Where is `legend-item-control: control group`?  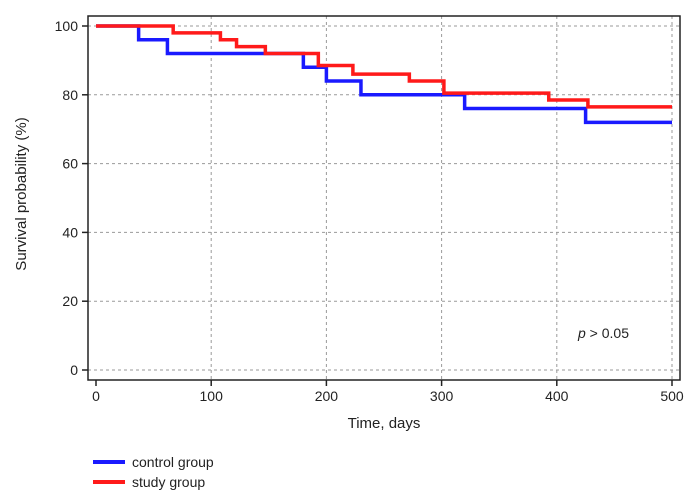
legend-item-control: control group is located at coordinates (153, 462).